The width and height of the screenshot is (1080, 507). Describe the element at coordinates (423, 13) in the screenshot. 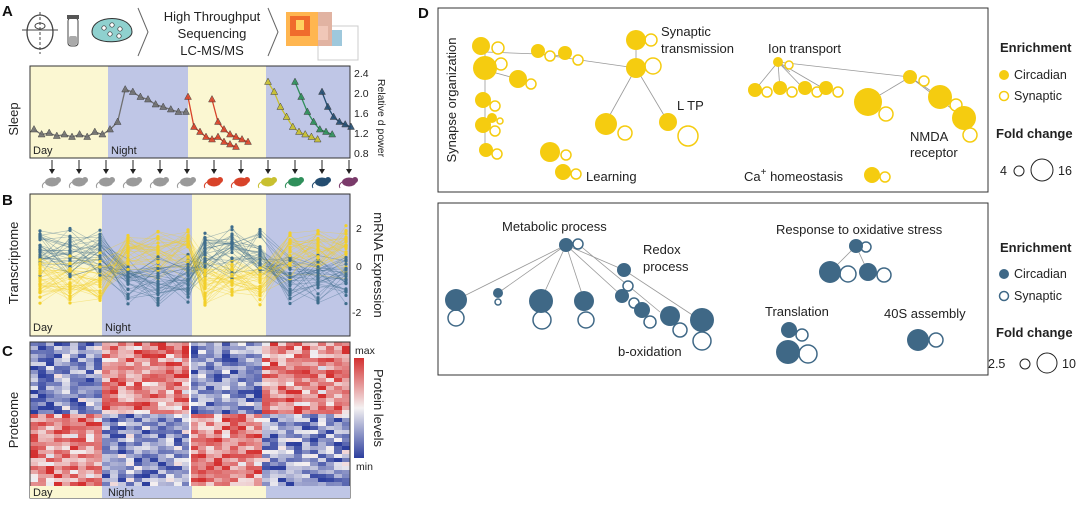

I see `panel-label-d: D` at that location.